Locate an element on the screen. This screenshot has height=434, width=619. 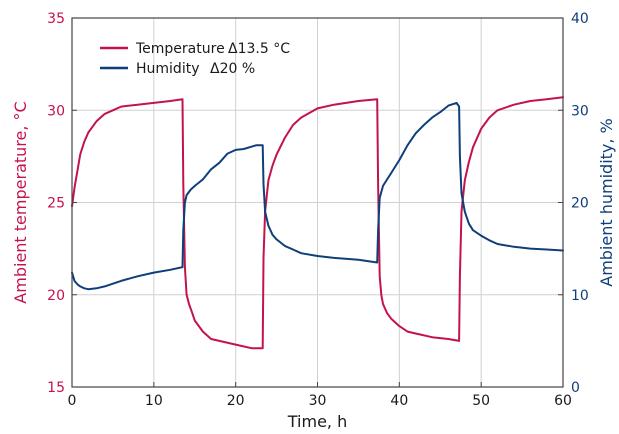
legend: Temperature Δ13.5 °C Humidity Δ20 % is located at coordinates (195, 59).